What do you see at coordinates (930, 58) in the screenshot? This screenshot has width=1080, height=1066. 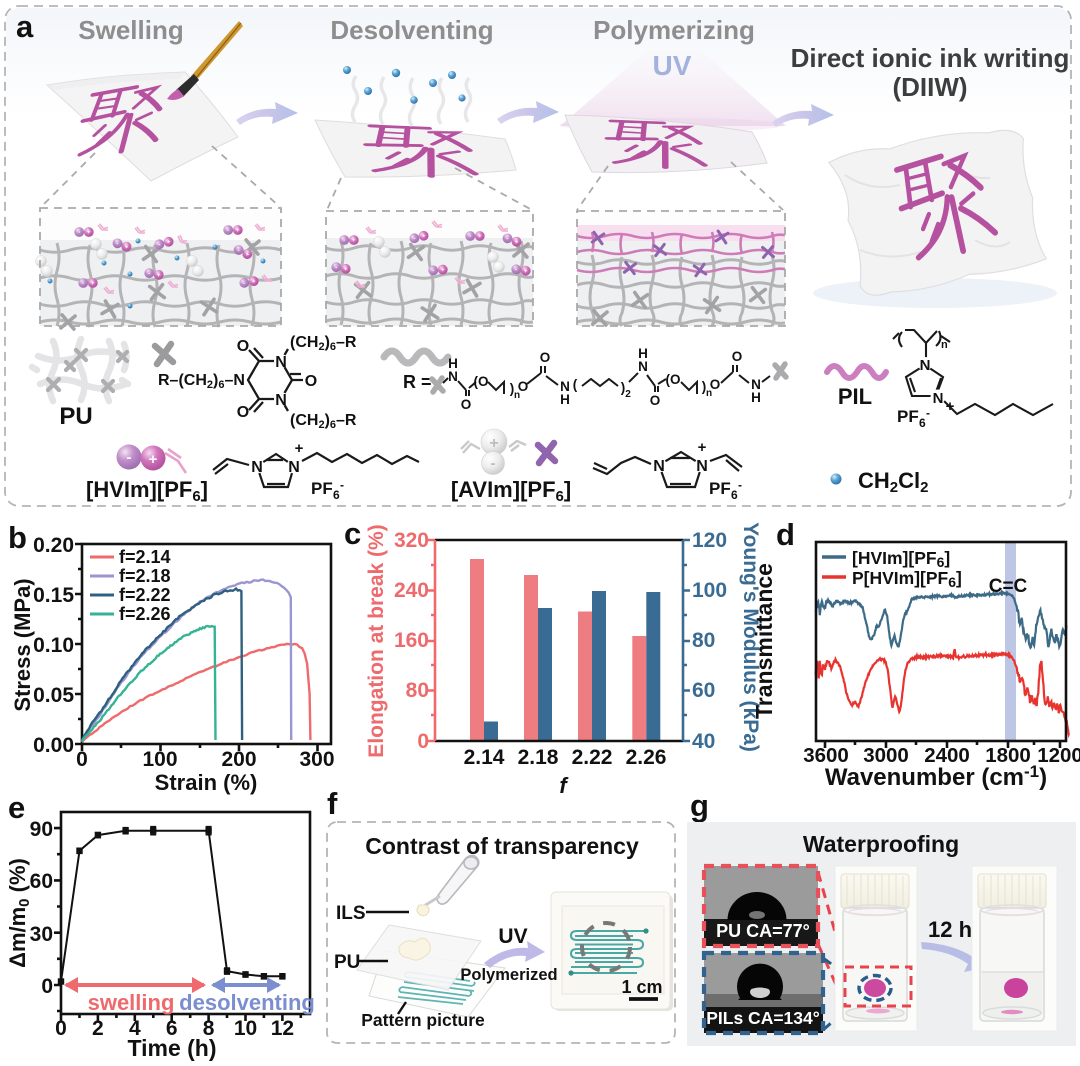 I see `svg-text: Direct ionic ink writing` at bounding box center [930, 58].